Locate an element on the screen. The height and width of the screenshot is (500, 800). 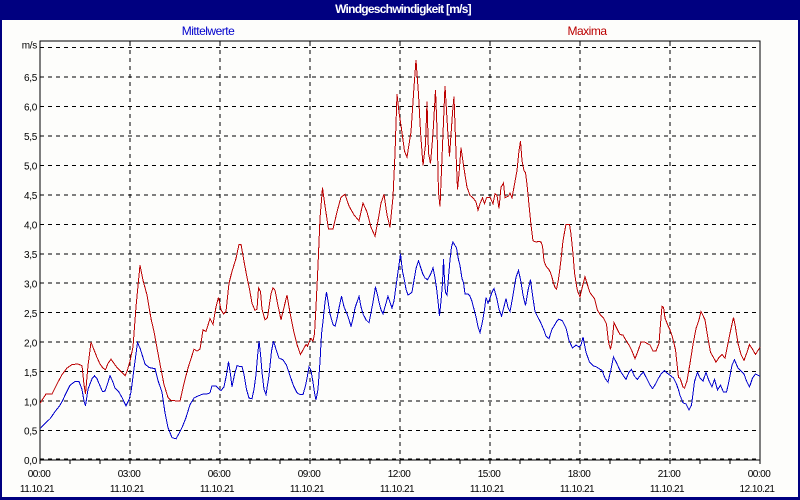
svg-text: 6,0 is located at coordinates (31, 108).